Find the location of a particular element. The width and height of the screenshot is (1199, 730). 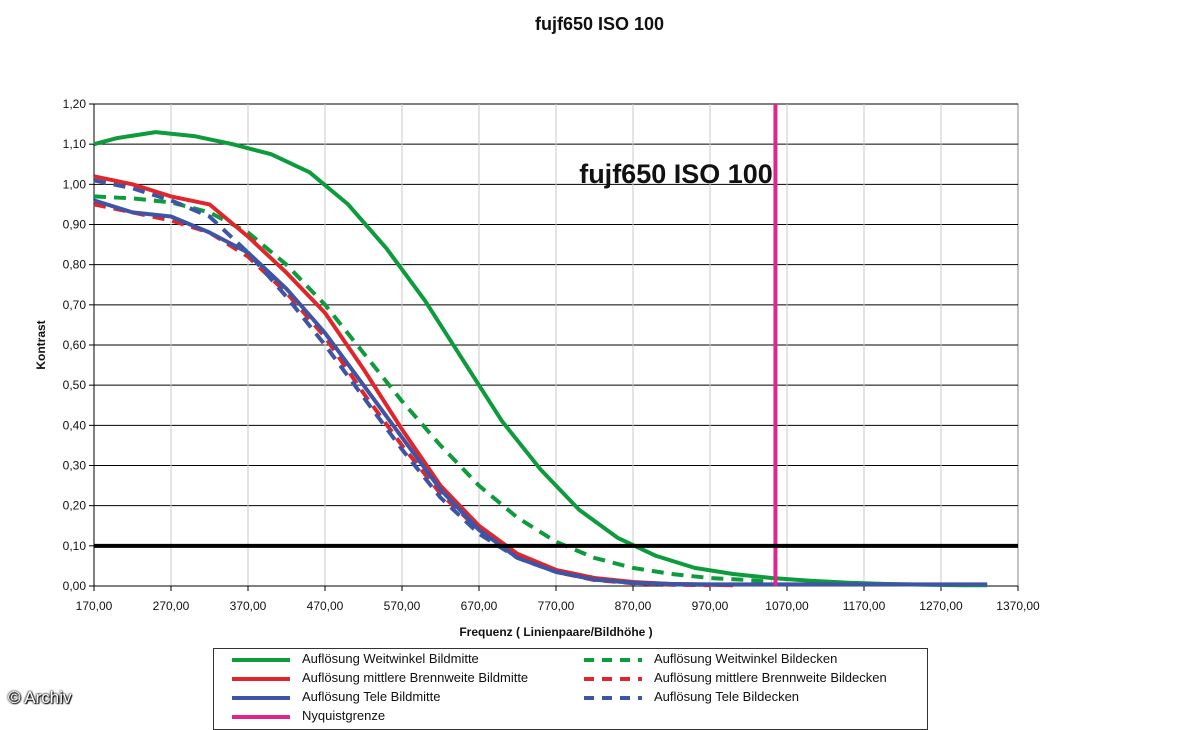

x-tick-label: 370,00 is located at coordinates (248, 606).